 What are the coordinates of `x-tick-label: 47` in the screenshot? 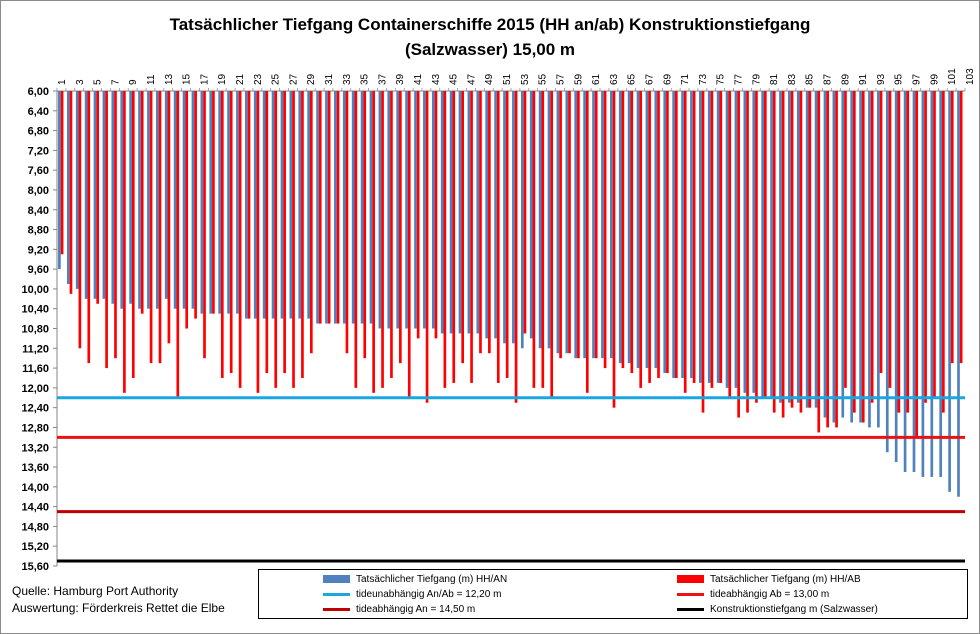 It's located at (471, 79).